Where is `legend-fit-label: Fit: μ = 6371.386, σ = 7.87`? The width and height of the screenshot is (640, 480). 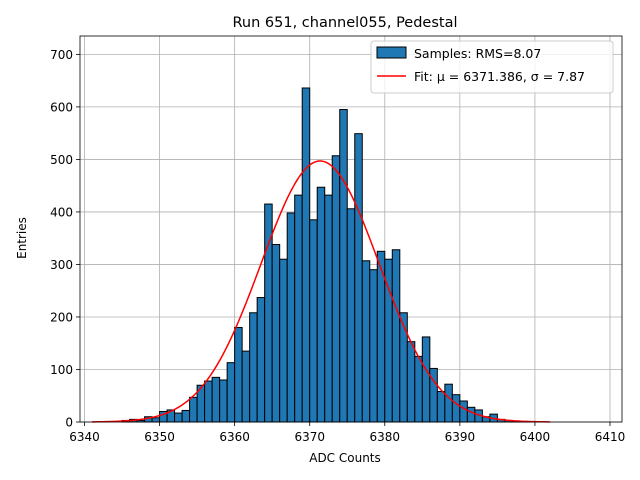
legend-fit-label: Fit: μ = 6371.386, σ = 7.87 is located at coordinates (499, 76).